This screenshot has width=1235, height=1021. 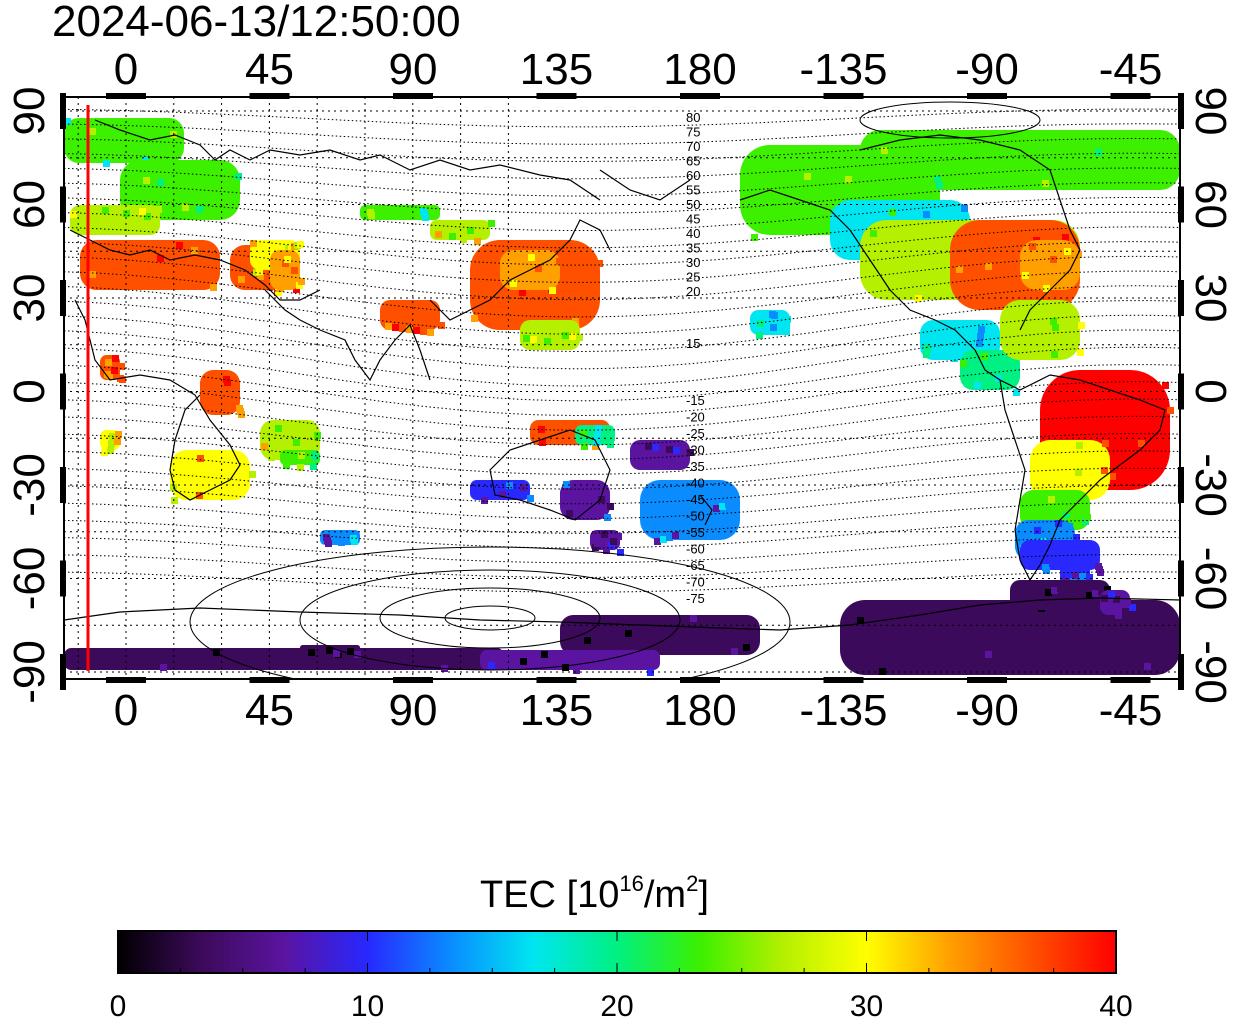 I want to click on bottom-lon-tick-label: 45, so click(x=269, y=710).